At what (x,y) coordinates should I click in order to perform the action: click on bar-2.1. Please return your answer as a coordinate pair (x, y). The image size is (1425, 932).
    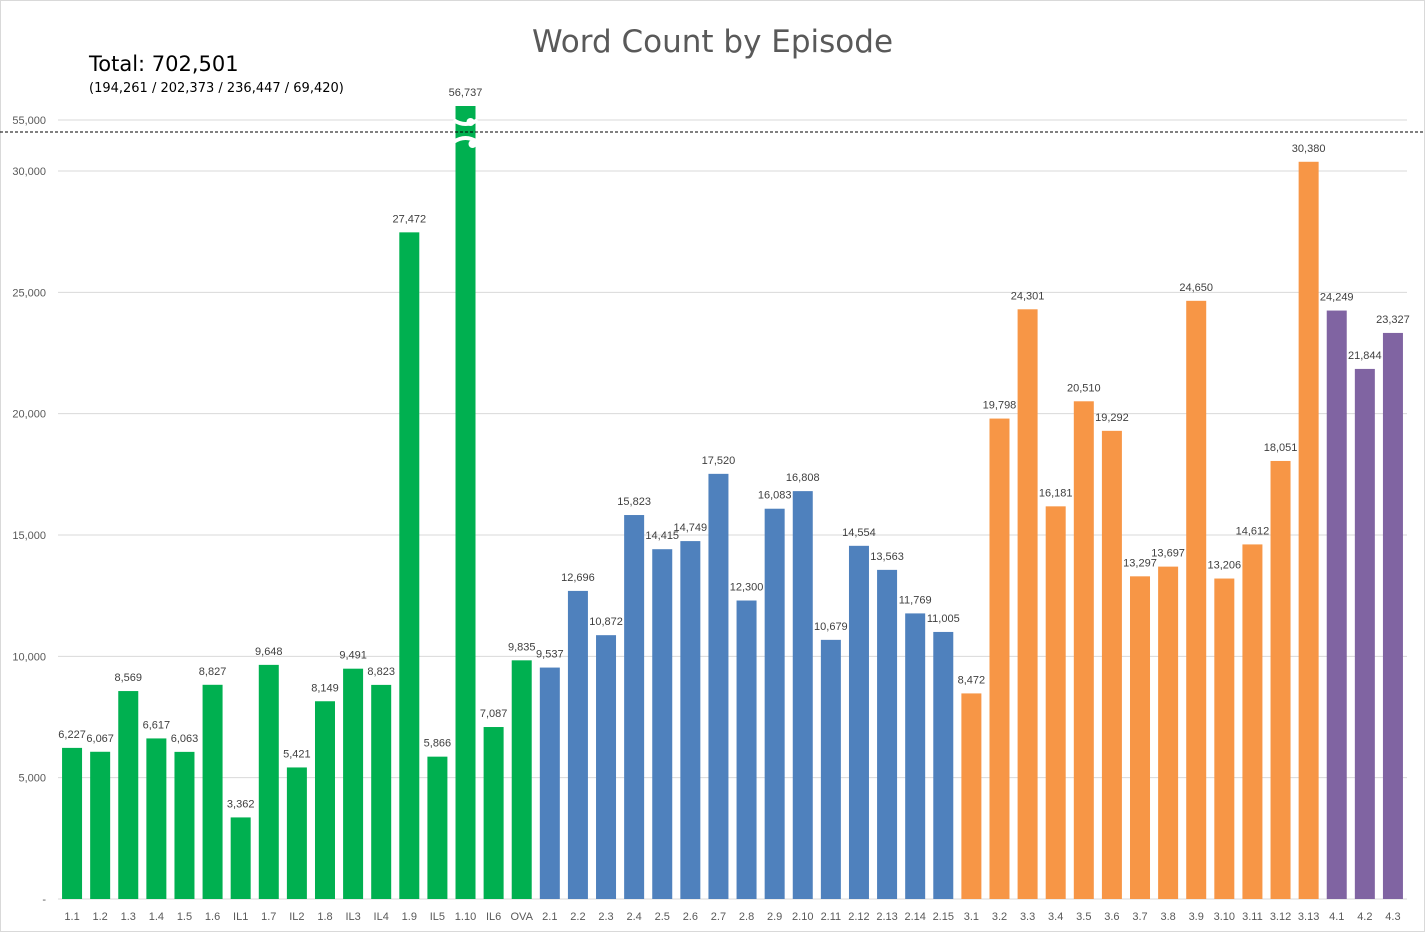
    Looking at the image, I should click on (549, 783).